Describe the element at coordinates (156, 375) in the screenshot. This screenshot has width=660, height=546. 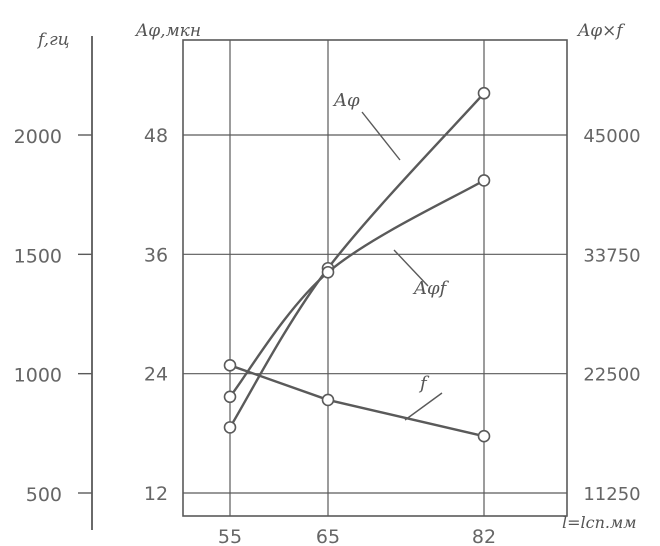
I see `inner-left-tick-label: 24` at that location.